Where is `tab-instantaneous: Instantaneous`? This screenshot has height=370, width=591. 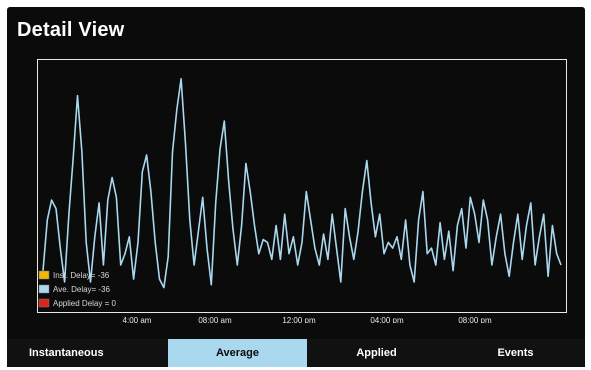 tab-instantaneous: Instantaneous is located at coordinates (87, 353).